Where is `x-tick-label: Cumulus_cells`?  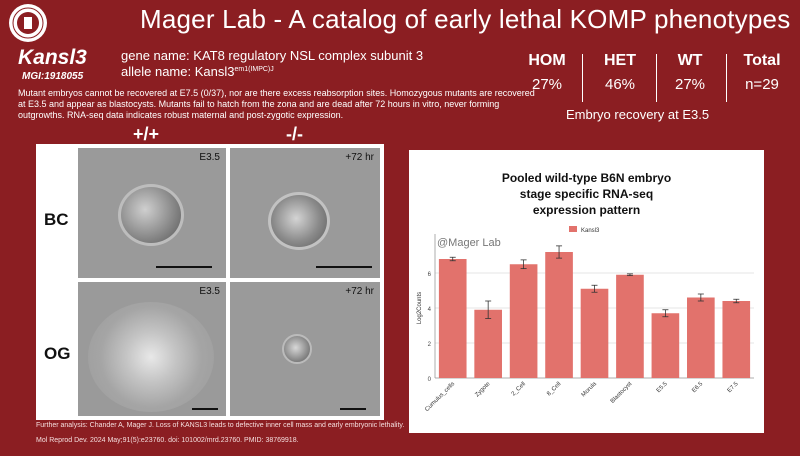
x-tick-label: Cumulus_cells is located at coordinates (440, 397).